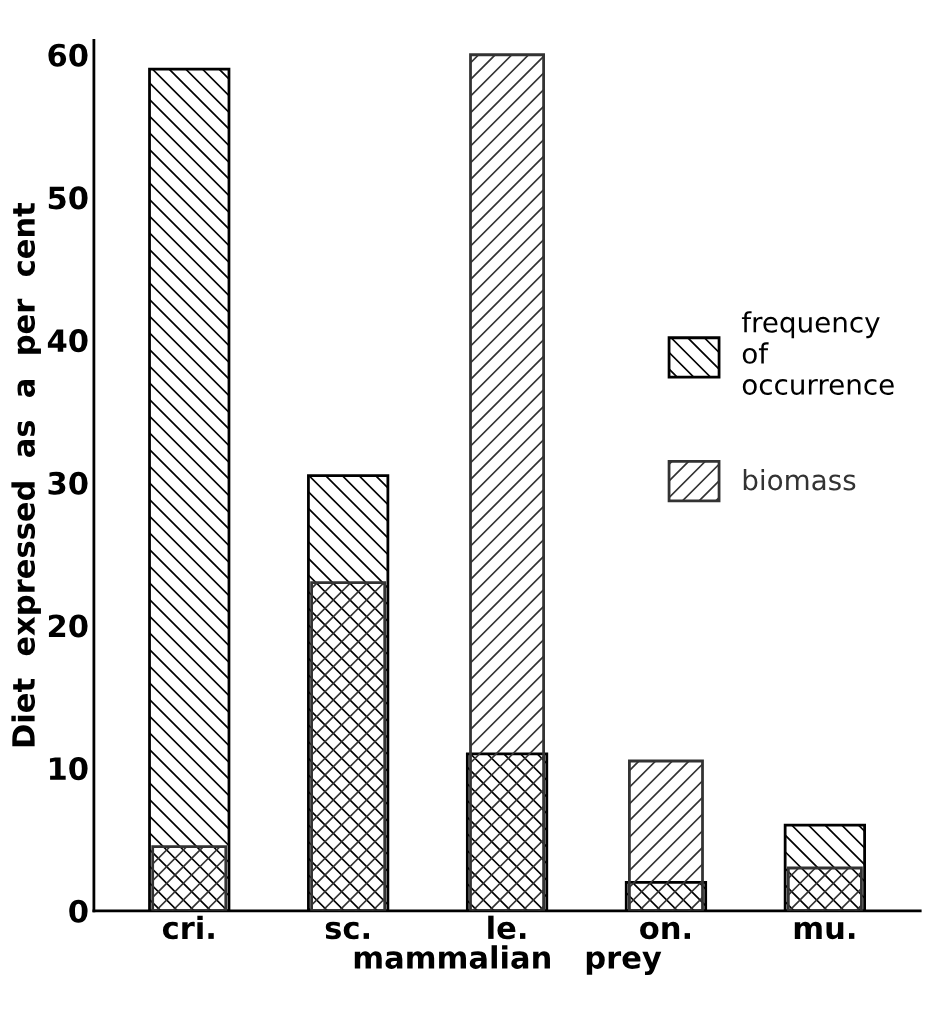 The image size is (939, 1012). Describe the element at coordinates (665, 930) in the screenshot. I see `x-tick-label: on.` at that location.